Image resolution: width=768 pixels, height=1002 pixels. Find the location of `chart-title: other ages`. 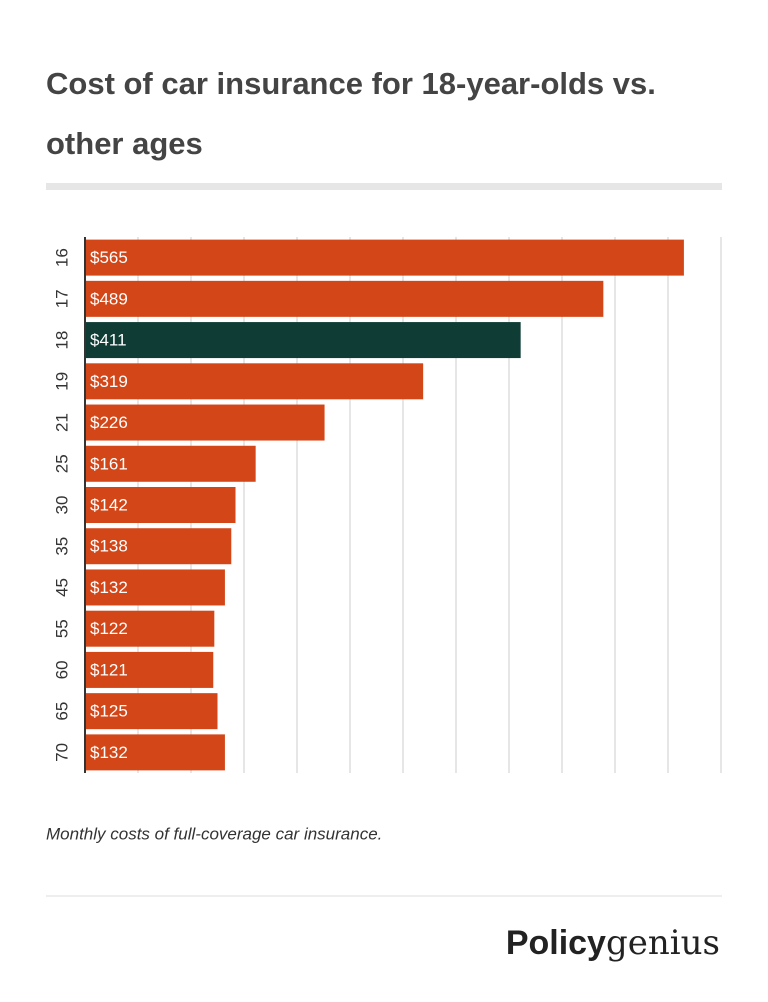

chart-title: other ages is located at coordinates (124, 143).